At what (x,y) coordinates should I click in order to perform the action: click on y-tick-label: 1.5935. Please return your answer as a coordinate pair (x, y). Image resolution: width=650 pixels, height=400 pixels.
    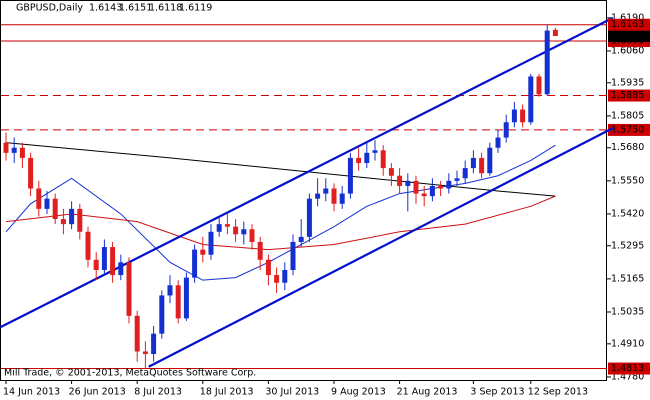
    Looking at the image, I should click on (627, 82).